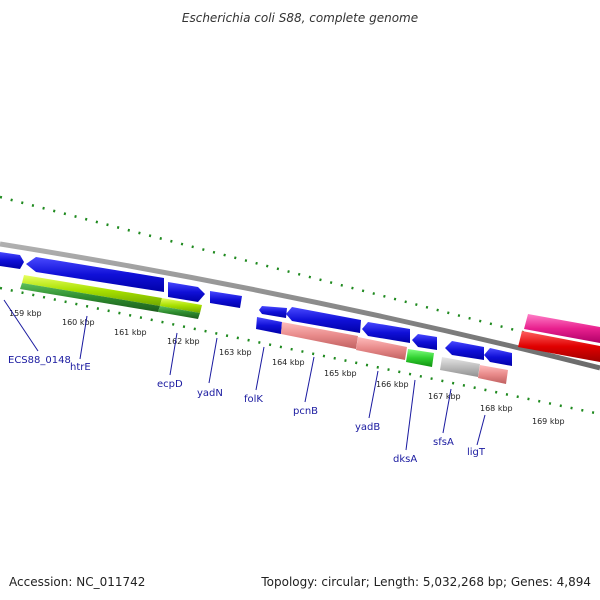 The height and width of the screenshot is (600, 600). What do you see at coordinates (392, 384) in the screenshot?
I see `tick-label: 166 kbp` at bounding box center [392, 384].